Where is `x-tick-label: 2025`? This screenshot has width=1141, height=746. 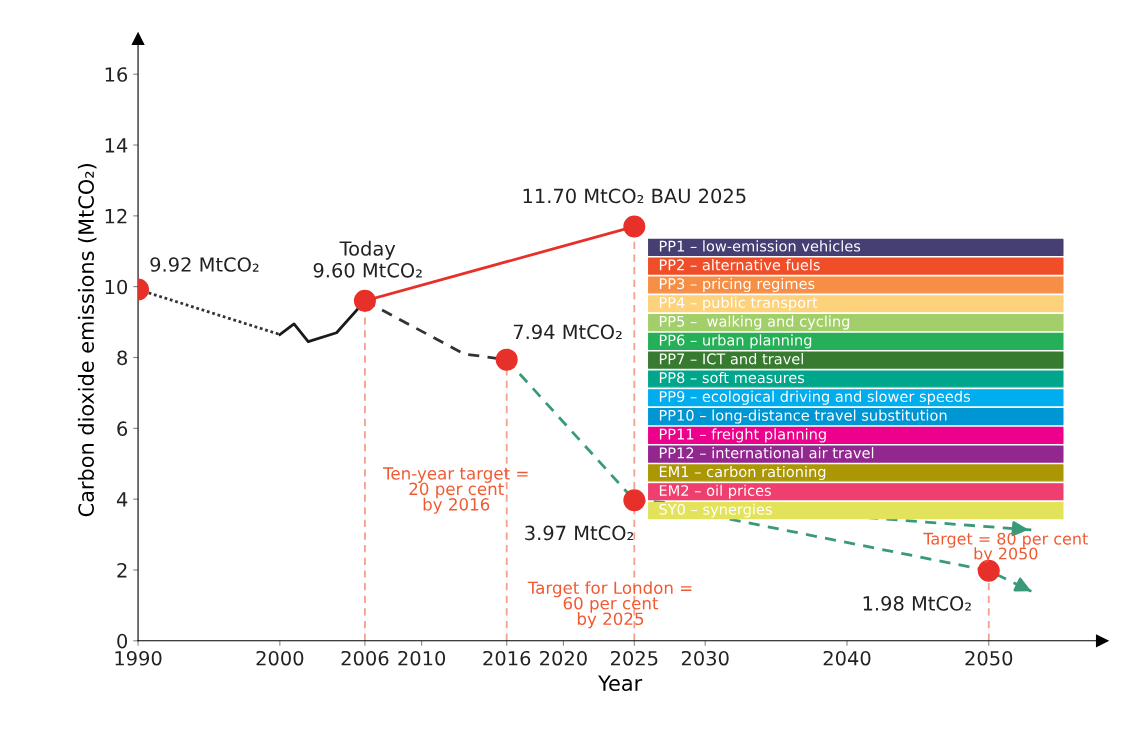 x-tick-label: 2025 is located at coordinates (634, 658).